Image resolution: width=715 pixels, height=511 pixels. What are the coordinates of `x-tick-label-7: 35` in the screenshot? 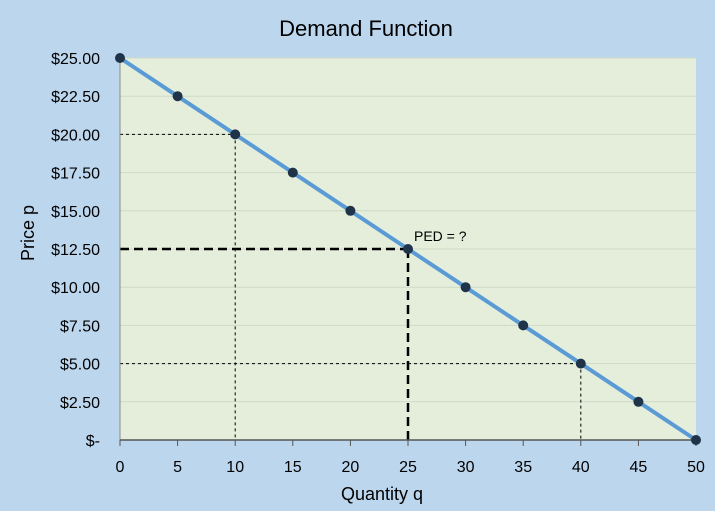 It's located at (523, 467).